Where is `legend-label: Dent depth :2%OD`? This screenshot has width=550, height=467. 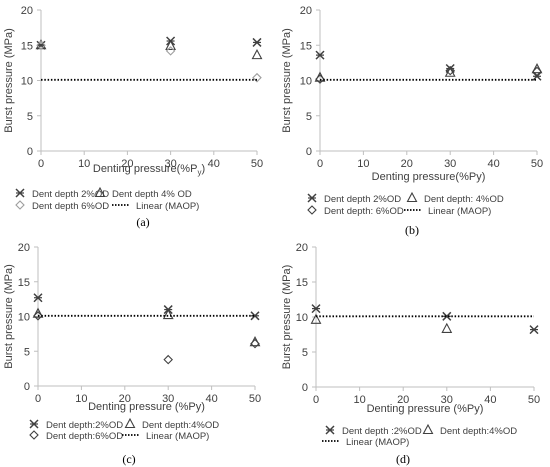
legend-label: Dent depth :2%OD is located at coordinates (382, 431).